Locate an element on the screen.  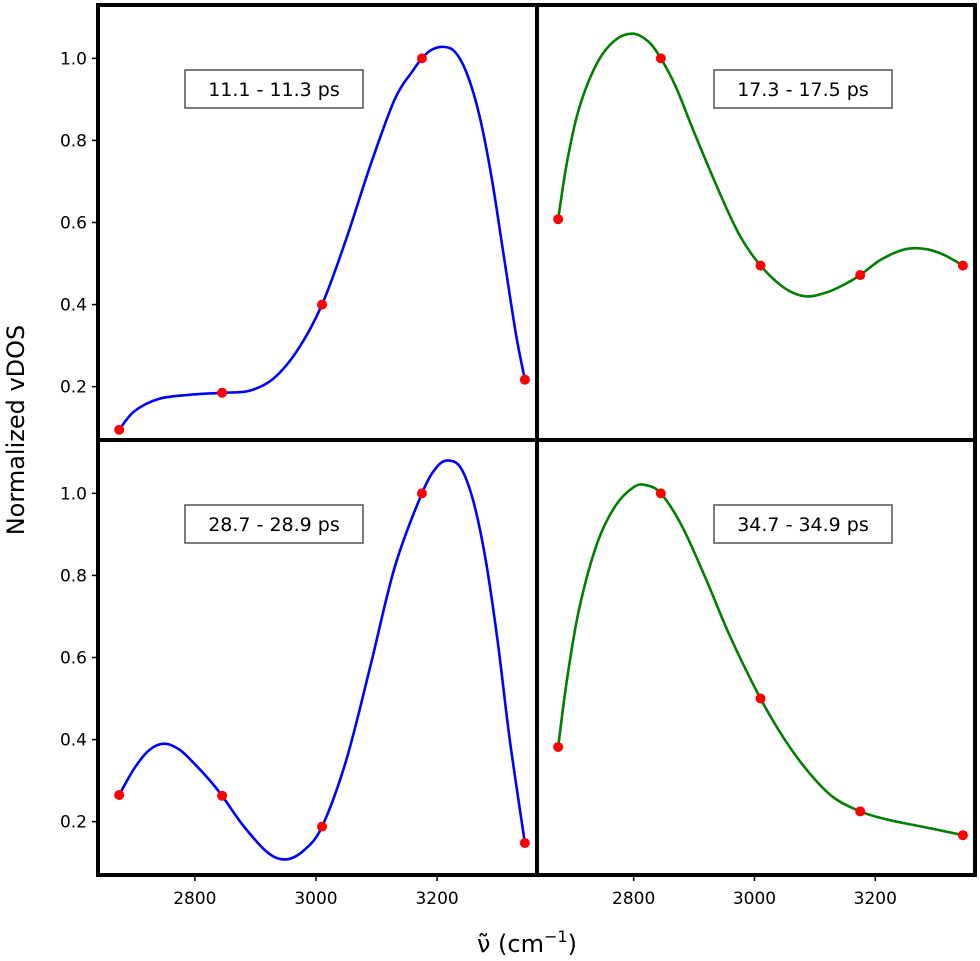
series-line is located at coordinates (760, 165).